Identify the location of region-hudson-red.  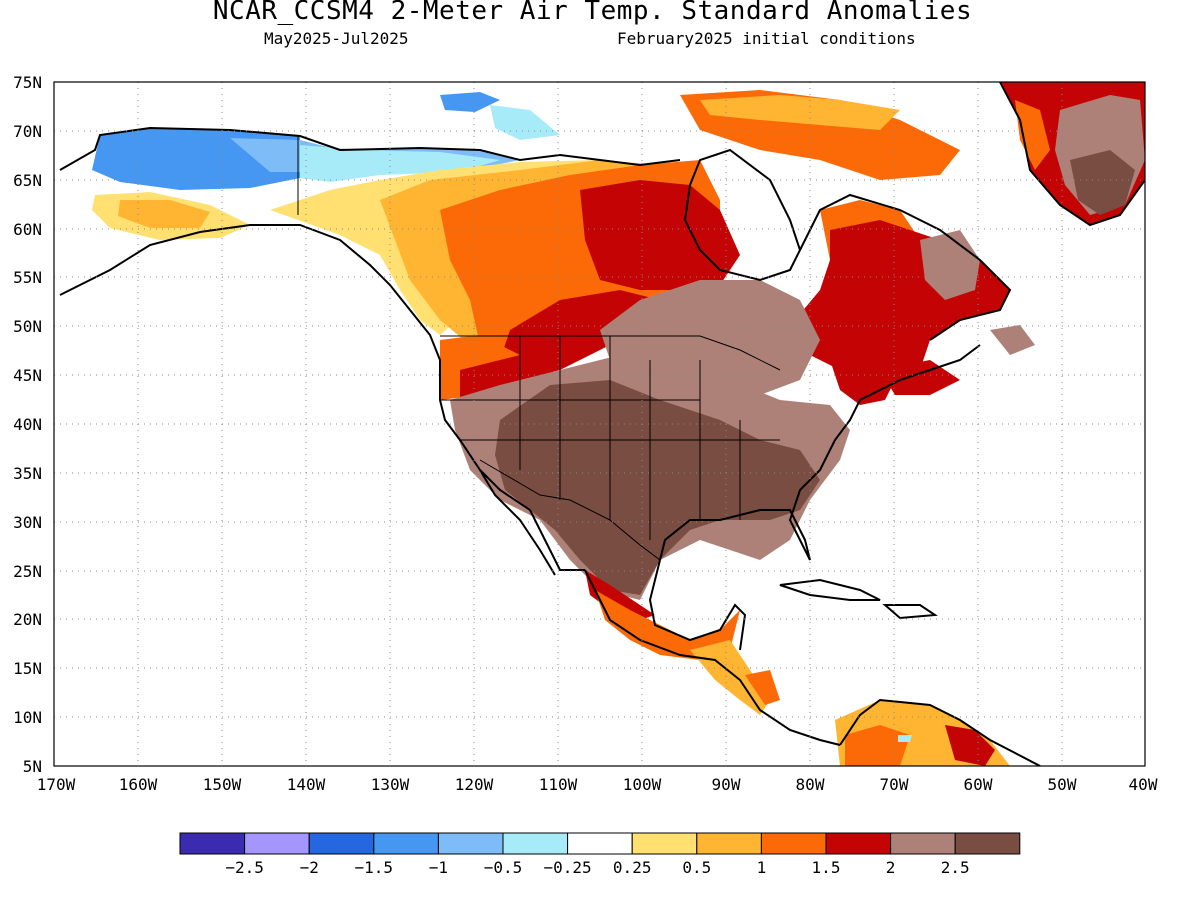
(660, 235).